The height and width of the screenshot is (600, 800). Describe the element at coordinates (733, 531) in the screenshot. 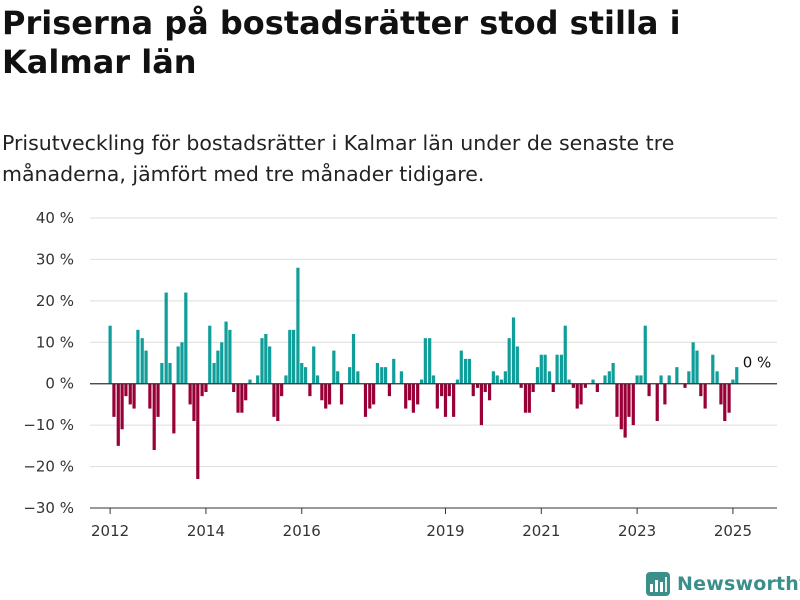

I see `x-tick-label: 2025` at that location.